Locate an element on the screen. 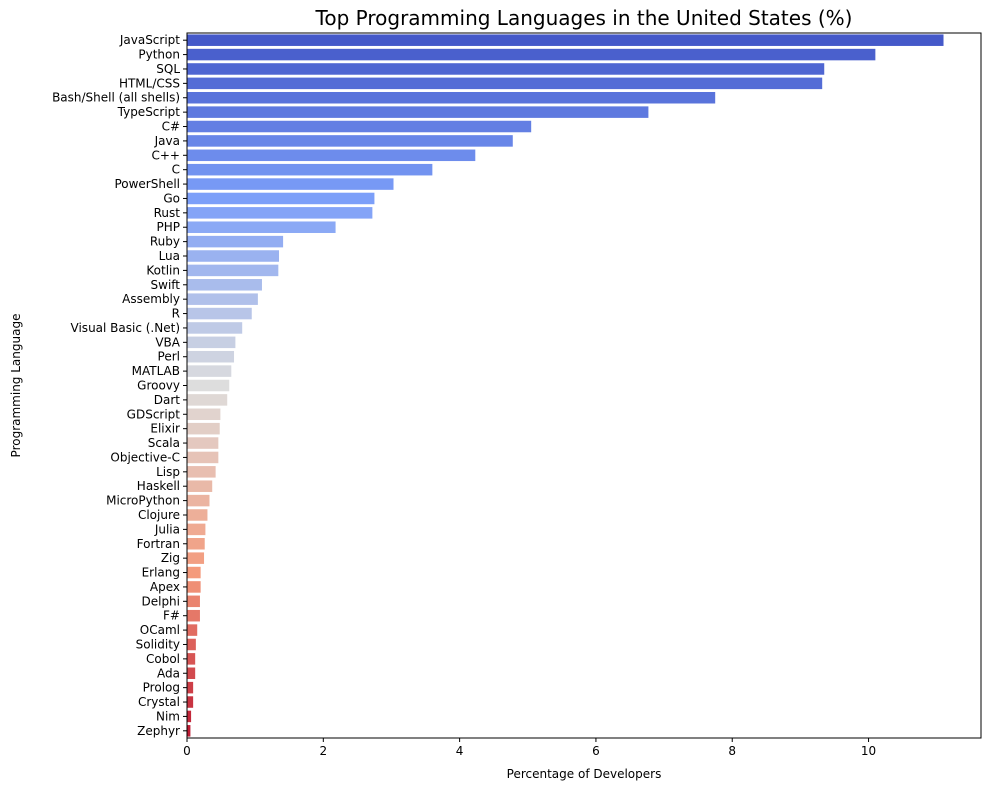 This screenshot has width=990, height=790. y-tick-label: TypeScript is located at coordinates (149, 112).